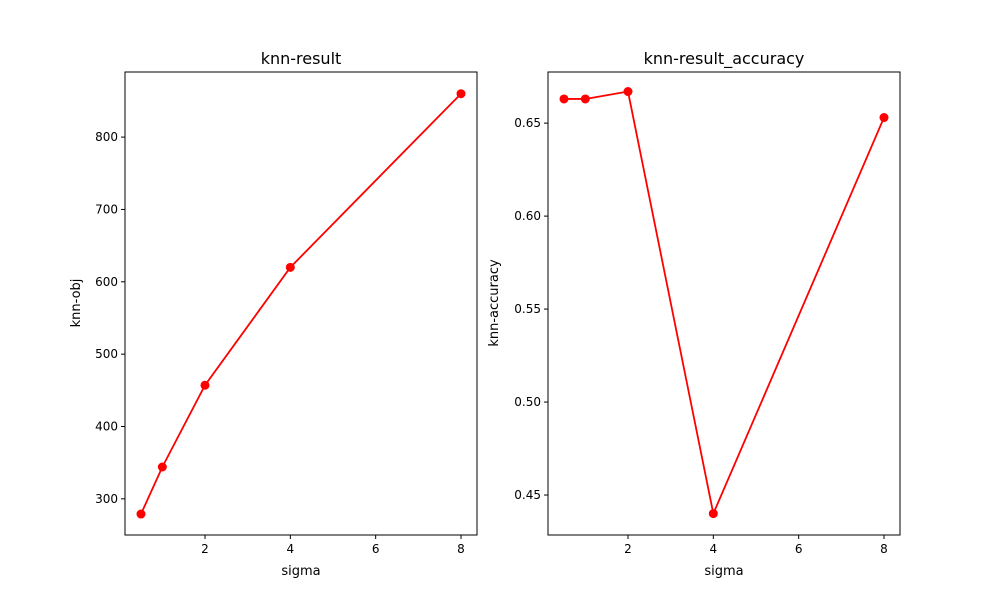 The image size is (1000, 600). Describe the element at coordinates (76, 303) in the screenshot. I see `y-axis-label: knn-obj` at that location.